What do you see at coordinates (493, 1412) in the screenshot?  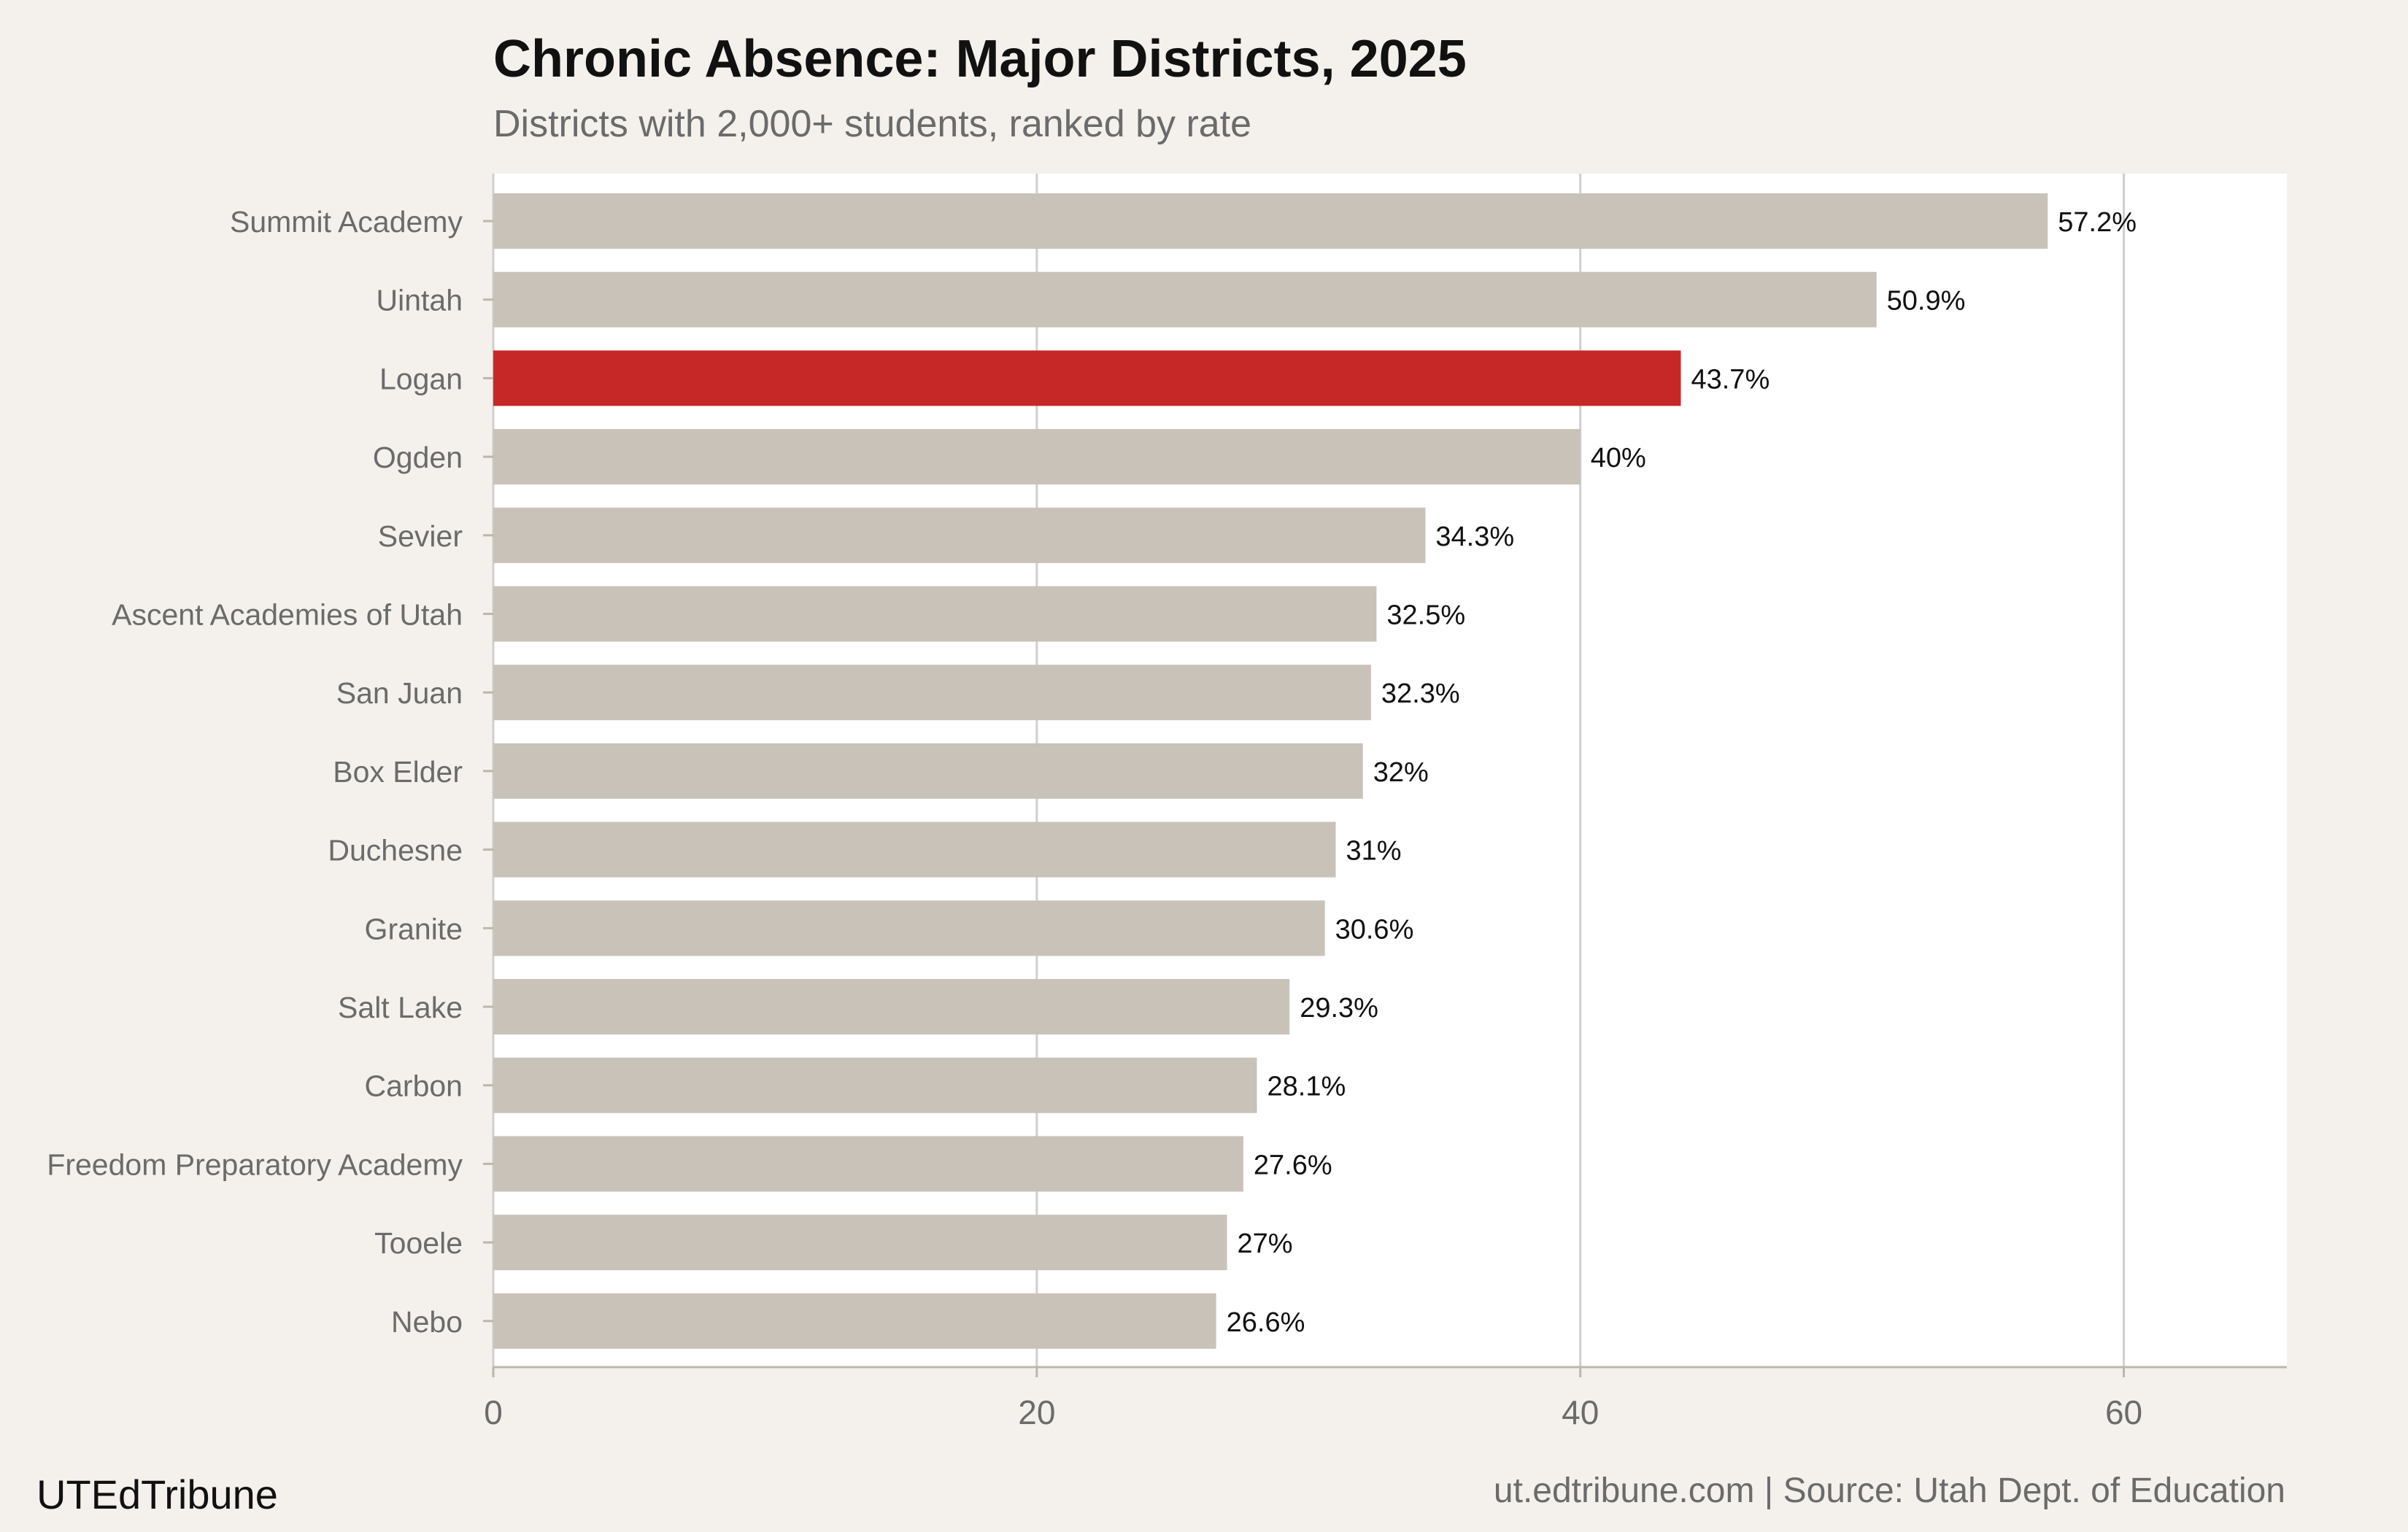 I see `x-tick-label: 0` at bounding box center [493, 1412].